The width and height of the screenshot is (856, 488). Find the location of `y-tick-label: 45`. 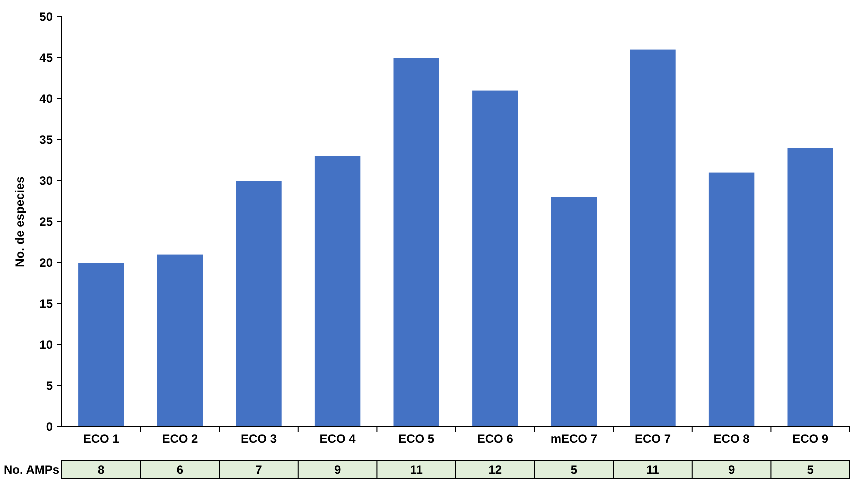

y-tick-label: 45 is located at coordinates (47, 58).